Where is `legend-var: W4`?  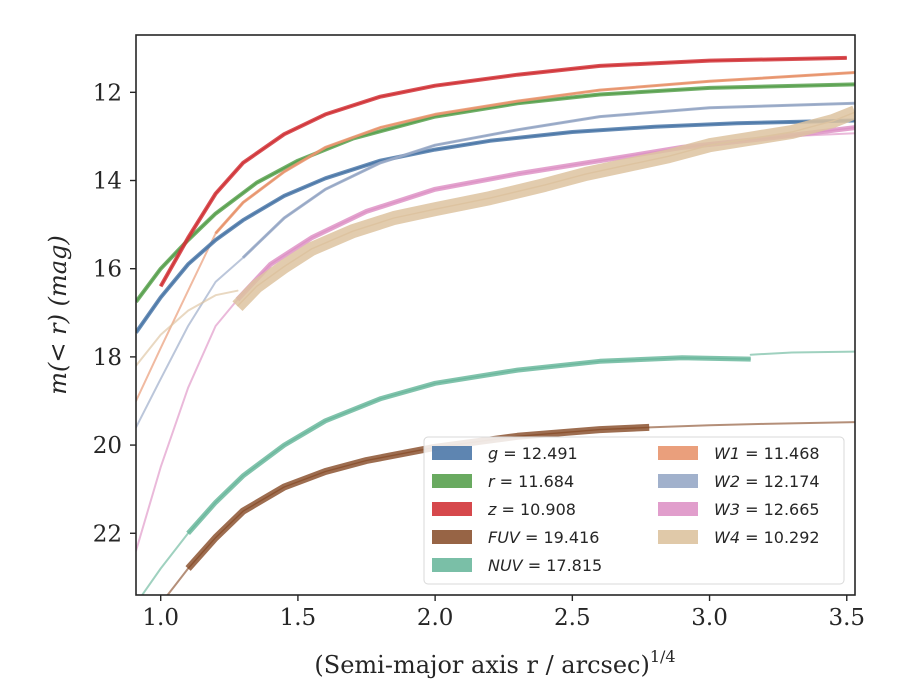
legend-var: W4 is located at coordinates (727, 537).